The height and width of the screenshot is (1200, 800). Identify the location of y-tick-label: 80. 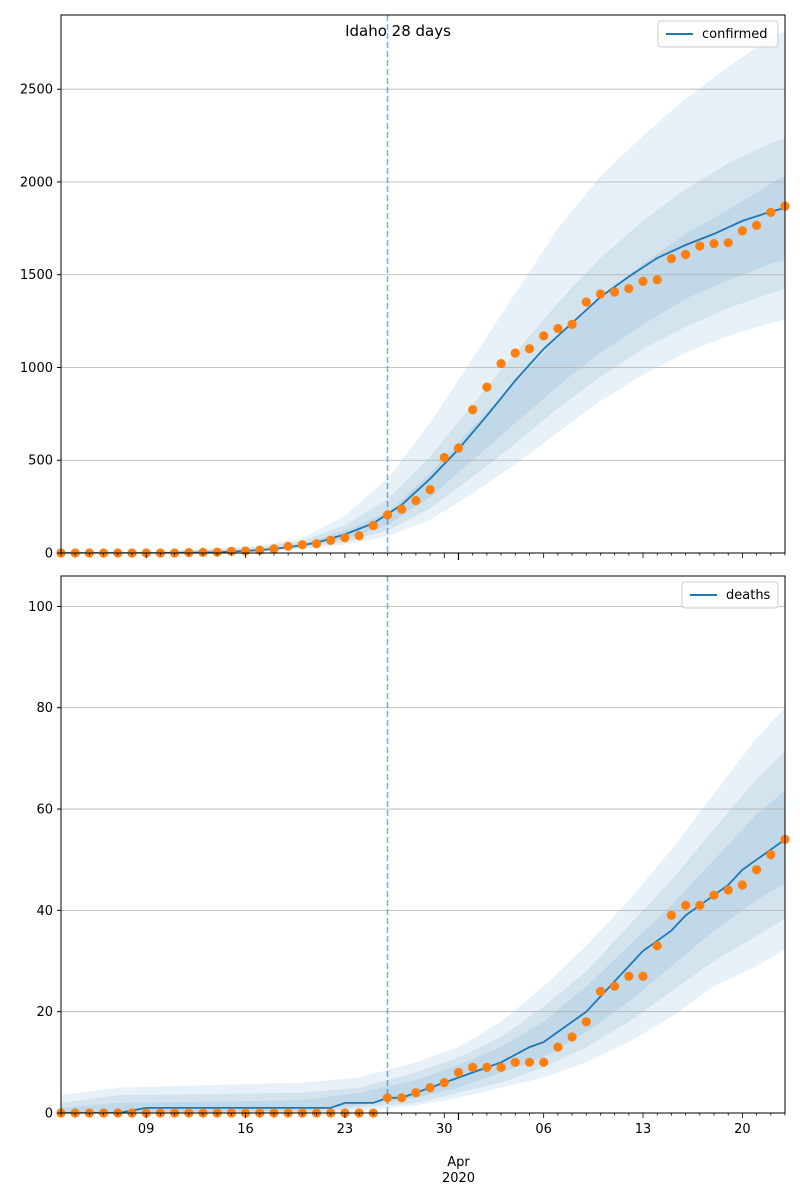
(44, 708).